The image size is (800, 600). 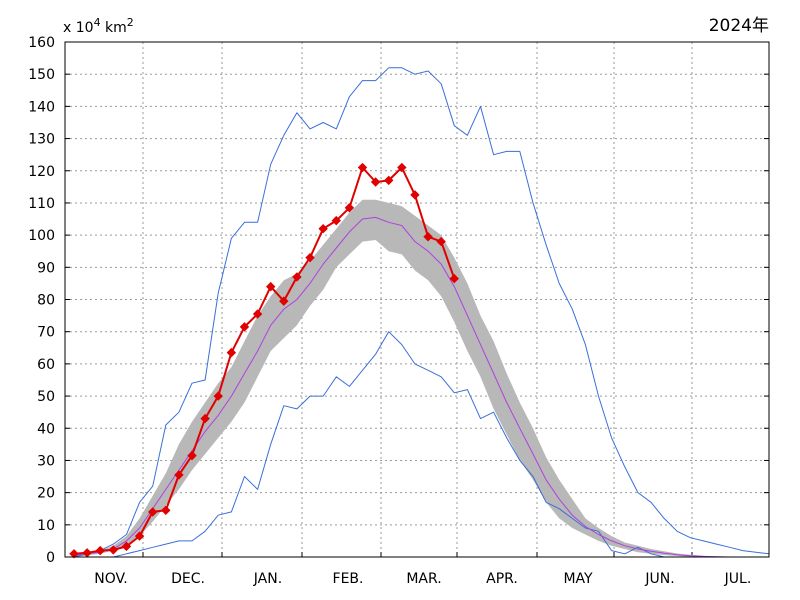 What do you see at coordinates (46, 429) in the screenshot?
I see `y-tick-label: 40` at bounding box center [46, 429].